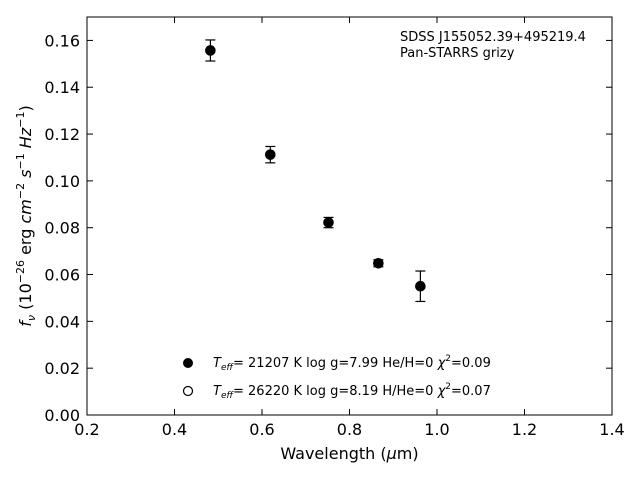  I want to click on legend-entry-1: Teff= 21207 K log g=7.99 He/H=0 χ2=0.09, so click(352, 363).